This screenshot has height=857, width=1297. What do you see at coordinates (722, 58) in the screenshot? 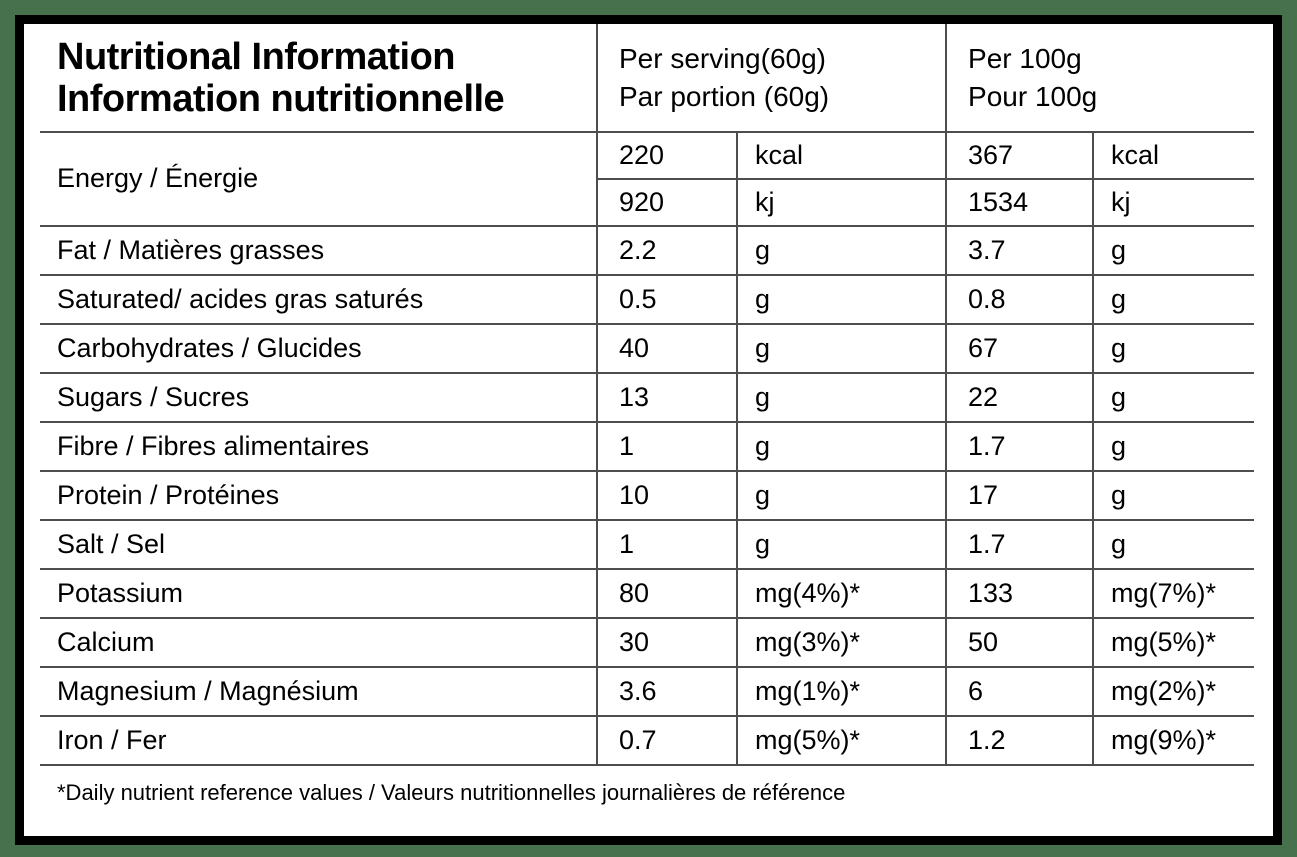
I see `per-serving-label-en: Per serving(60g)` at bounding box center [722, 58].